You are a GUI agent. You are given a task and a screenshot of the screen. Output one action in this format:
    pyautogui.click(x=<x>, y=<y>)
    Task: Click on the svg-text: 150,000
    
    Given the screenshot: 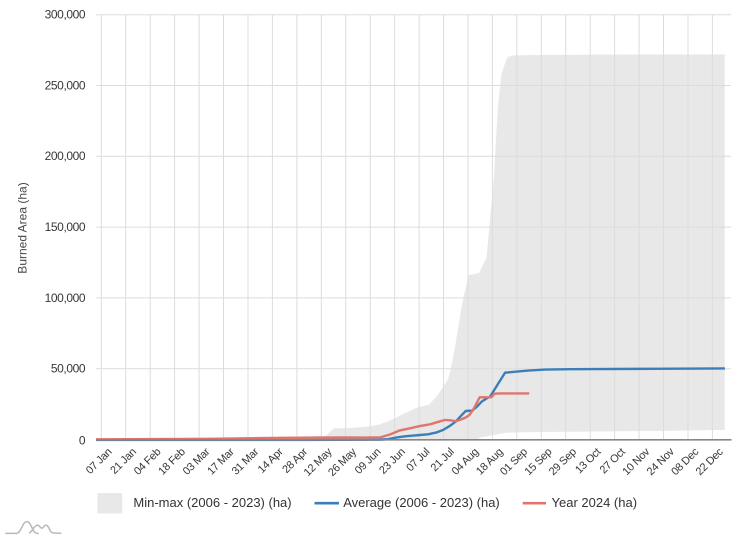 What is the action you would take?
    pyautogui.click(x=65, y=227)
    